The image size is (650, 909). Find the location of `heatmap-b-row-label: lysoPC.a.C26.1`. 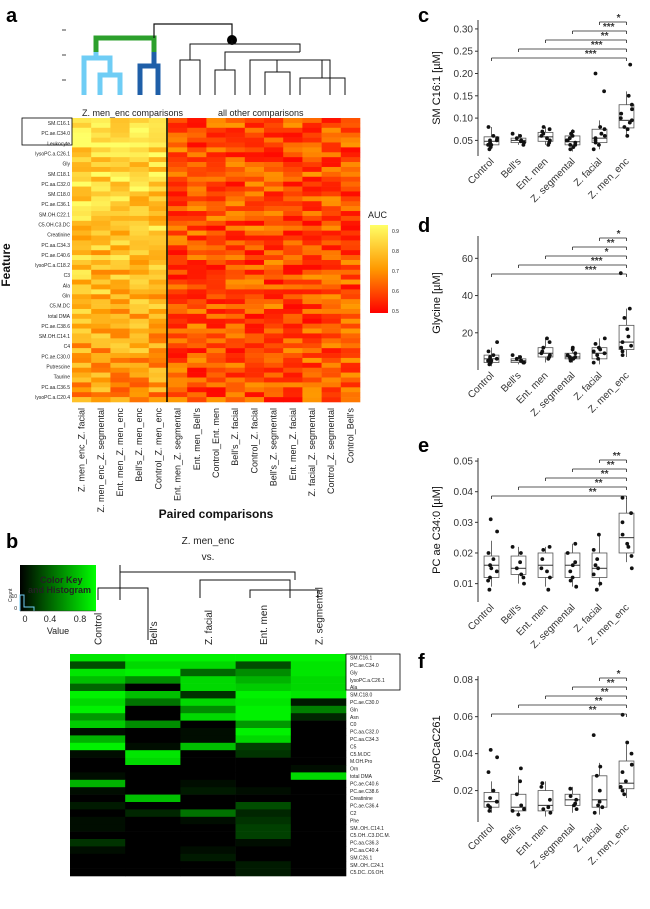

heatmap-b-row-label: lysoPC.a.C26.1 is located at coordinates (367, 681).